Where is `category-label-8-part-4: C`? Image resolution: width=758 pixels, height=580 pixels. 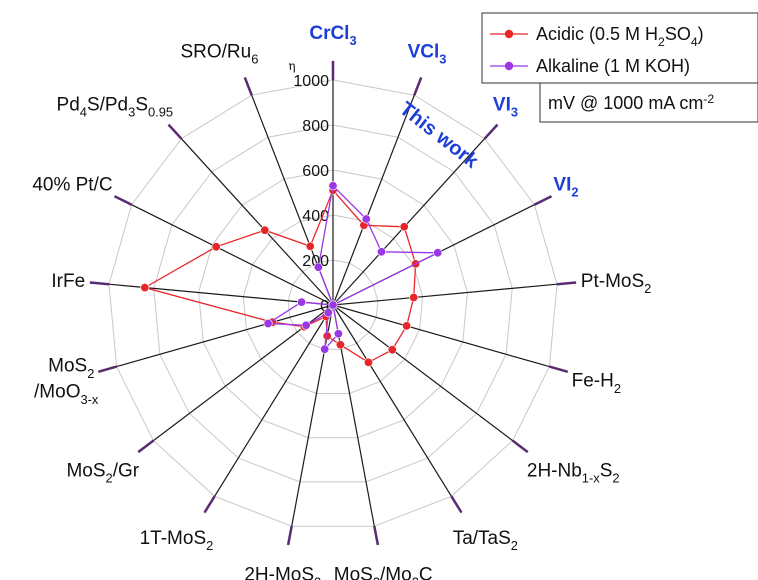 category-label-8-part-4: C is located at coordinates (426, 572).